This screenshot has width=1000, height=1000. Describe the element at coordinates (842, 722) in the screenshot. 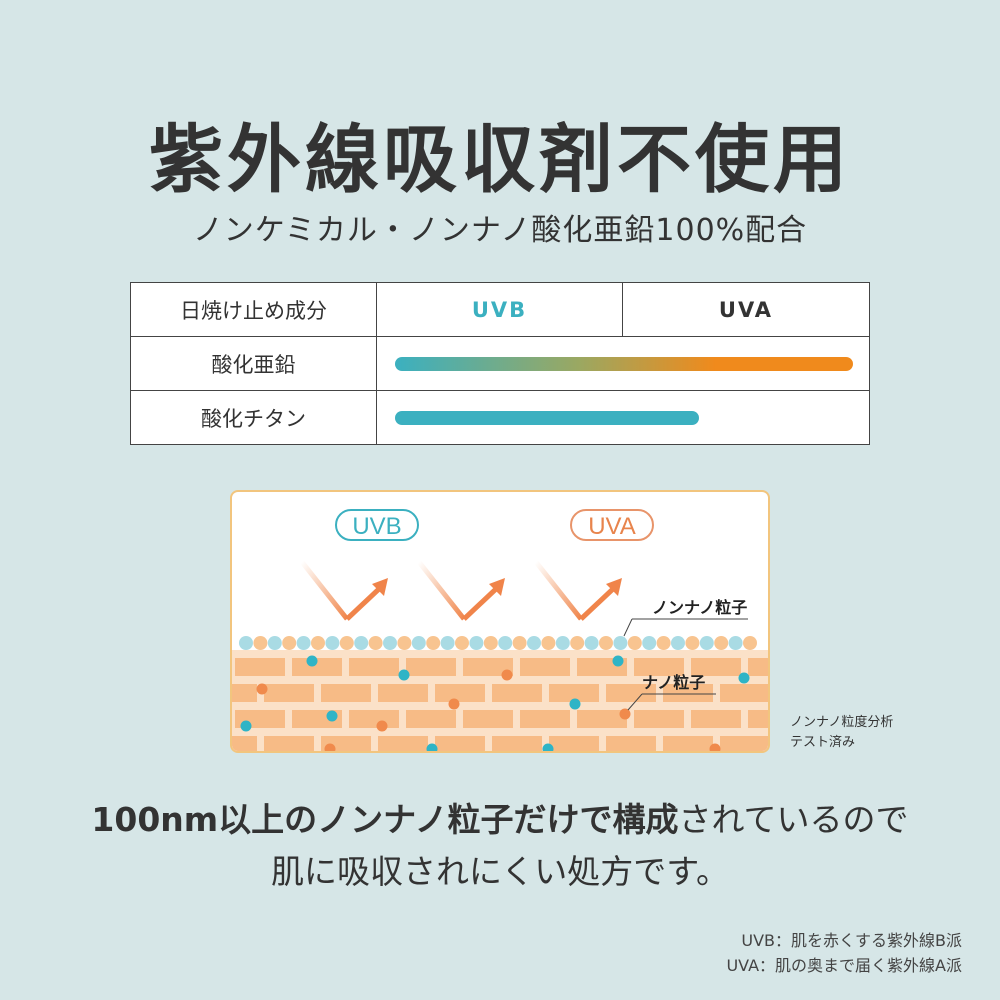

I see `note-line: ノンナノ粒度分析` at that location.